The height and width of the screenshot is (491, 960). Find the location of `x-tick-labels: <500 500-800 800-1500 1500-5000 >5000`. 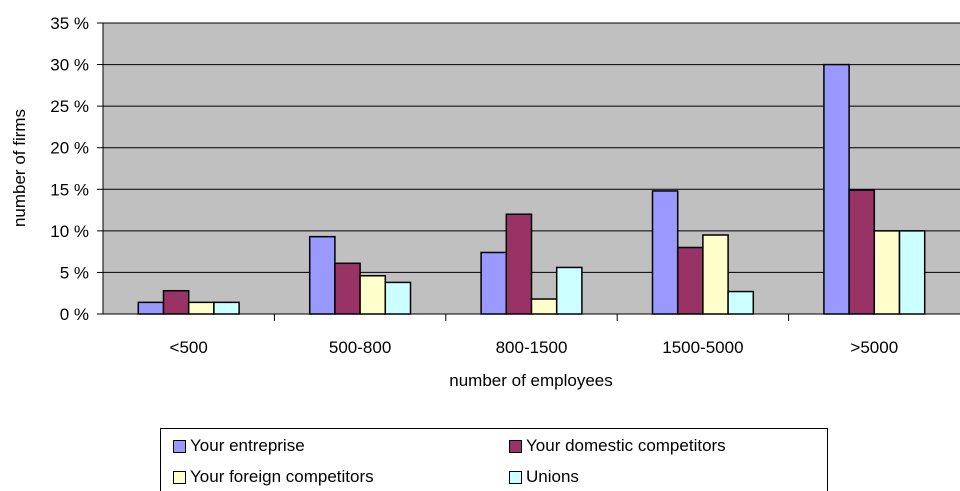

x-tick-labels: <500 500-800 800-1500 1500-5000 >5000 is located at coordinates (534, 347).